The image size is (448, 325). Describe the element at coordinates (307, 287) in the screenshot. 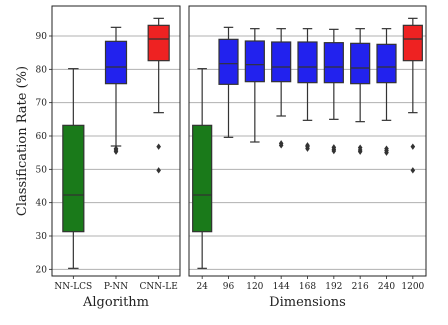

I see `x-tick-label: 168` at that location.